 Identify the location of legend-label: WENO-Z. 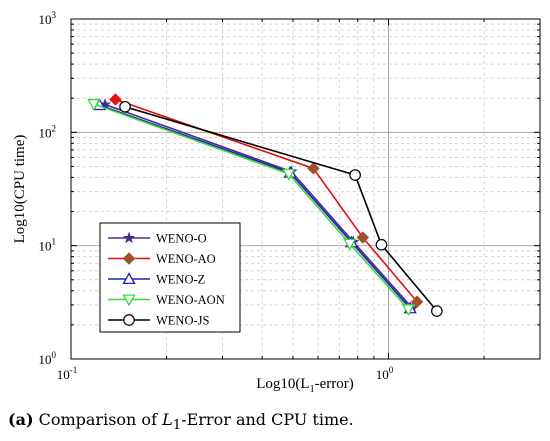
(180, 280).